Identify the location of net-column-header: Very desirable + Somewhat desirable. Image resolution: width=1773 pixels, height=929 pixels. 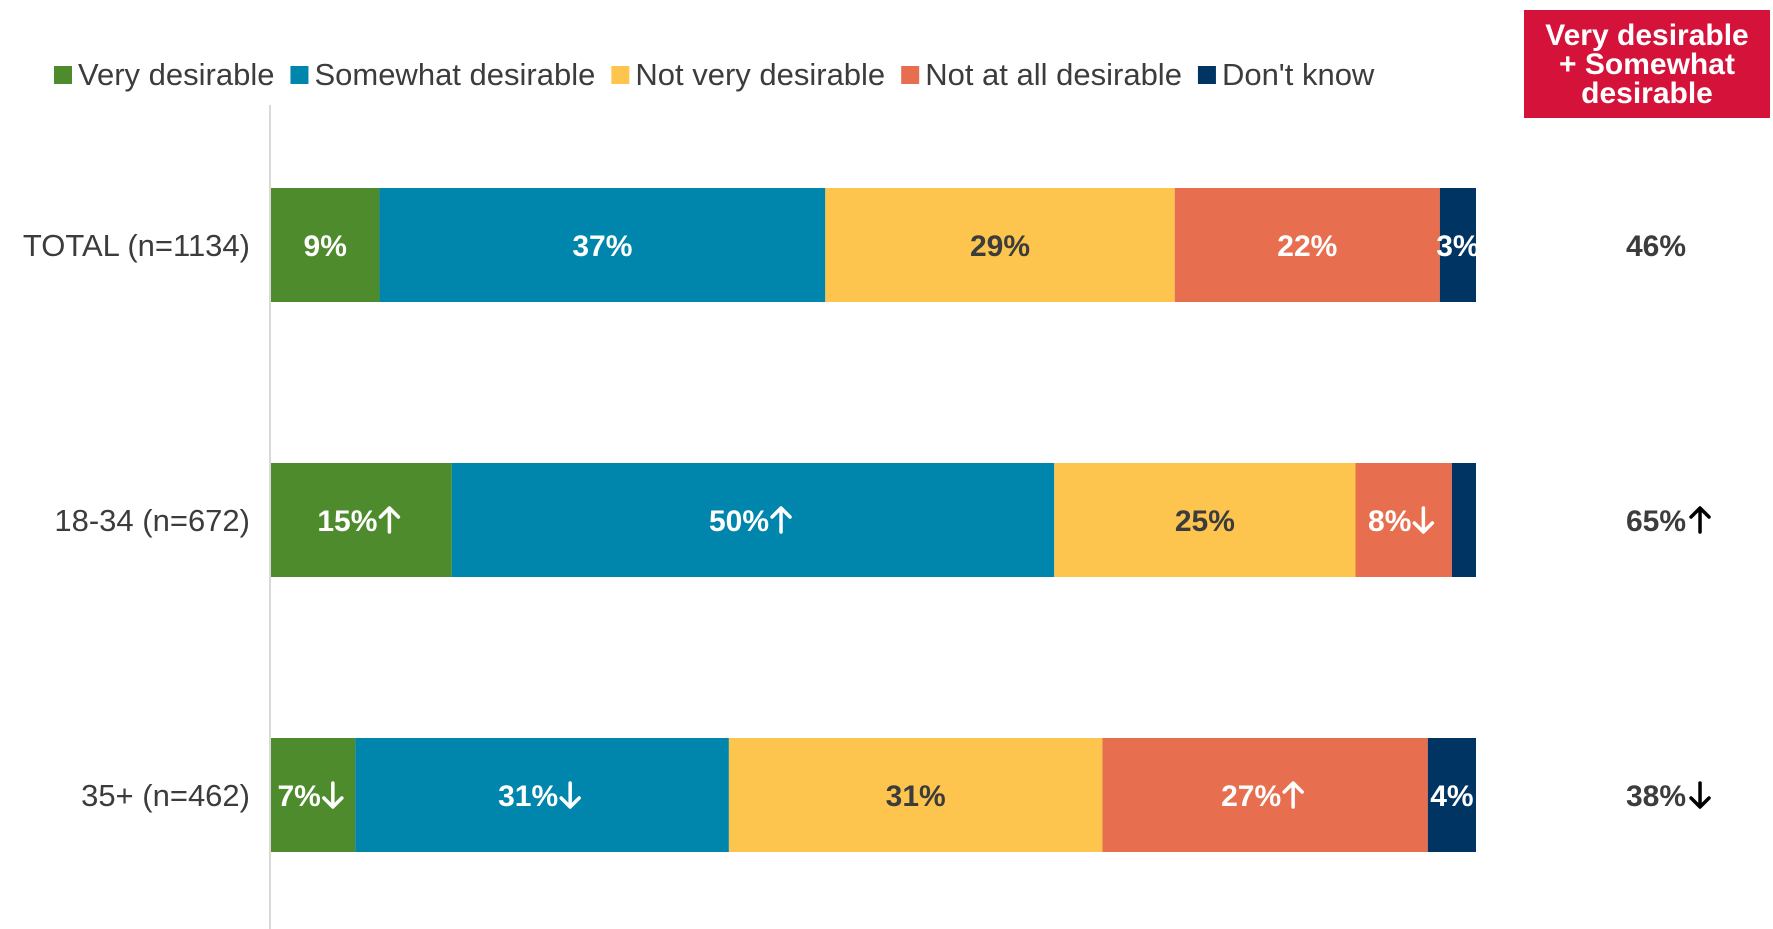
(1647, 64).